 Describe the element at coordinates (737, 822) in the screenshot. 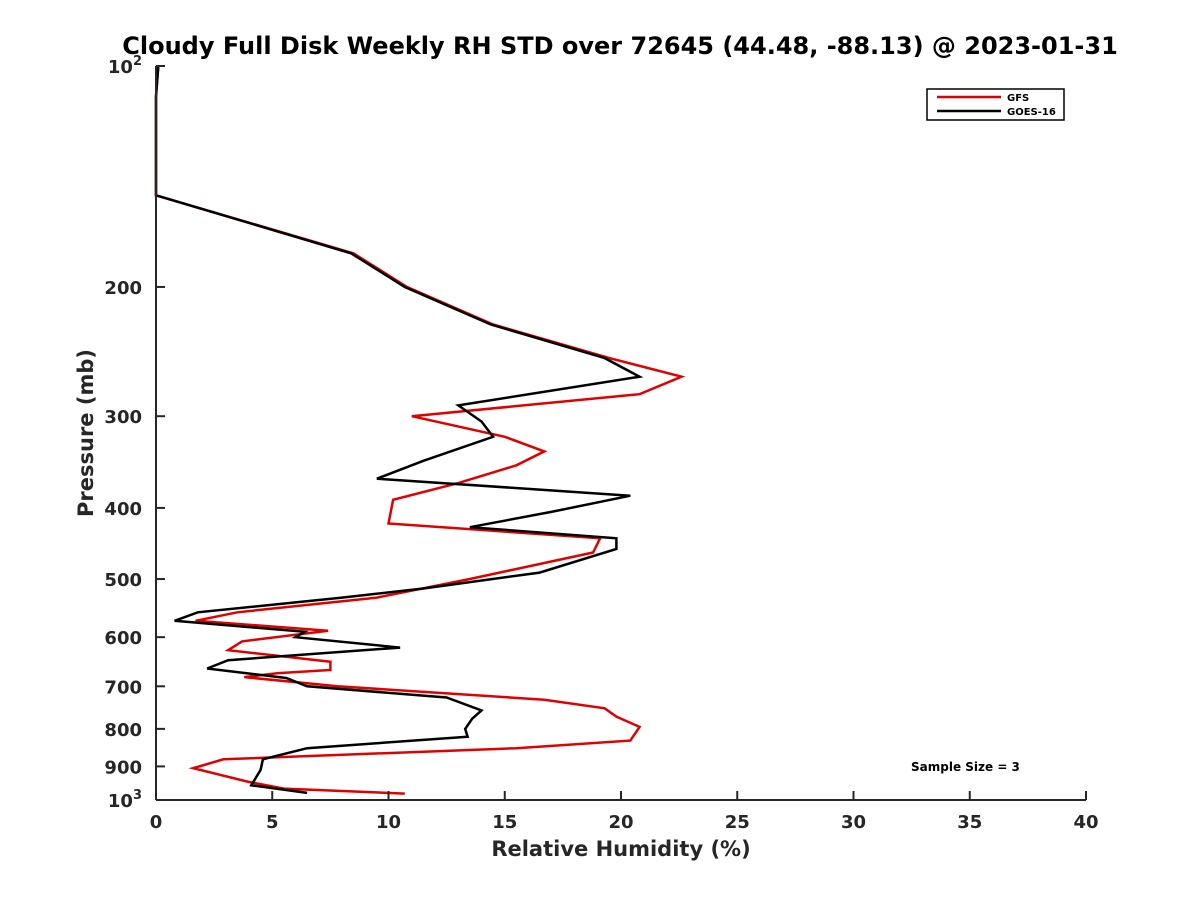

I see `x-tick-label: 25` at that location.